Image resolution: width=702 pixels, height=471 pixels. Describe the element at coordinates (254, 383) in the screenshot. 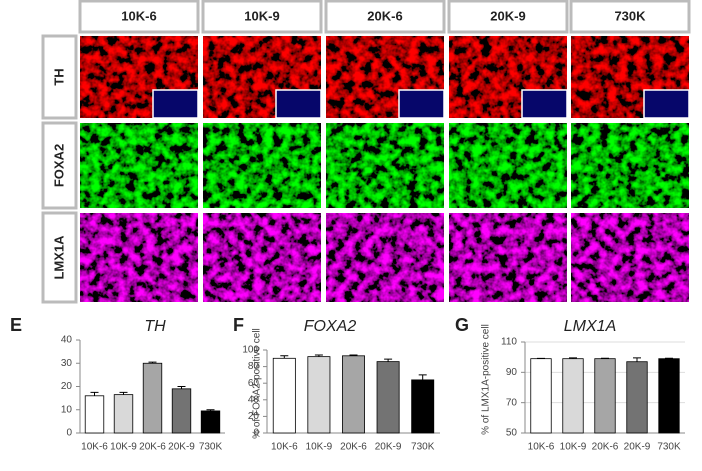

I see `y-tick-label: 60` at that location.